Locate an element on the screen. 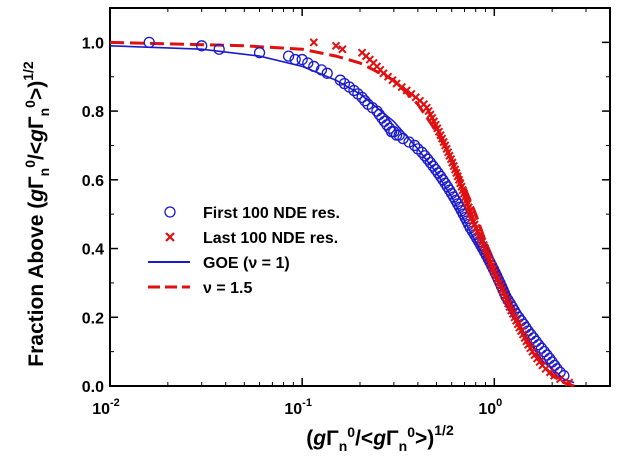 This screenshot has height=459, width=628. x-tick-label: 10⁻¹ is located at coordinates (298, 407).